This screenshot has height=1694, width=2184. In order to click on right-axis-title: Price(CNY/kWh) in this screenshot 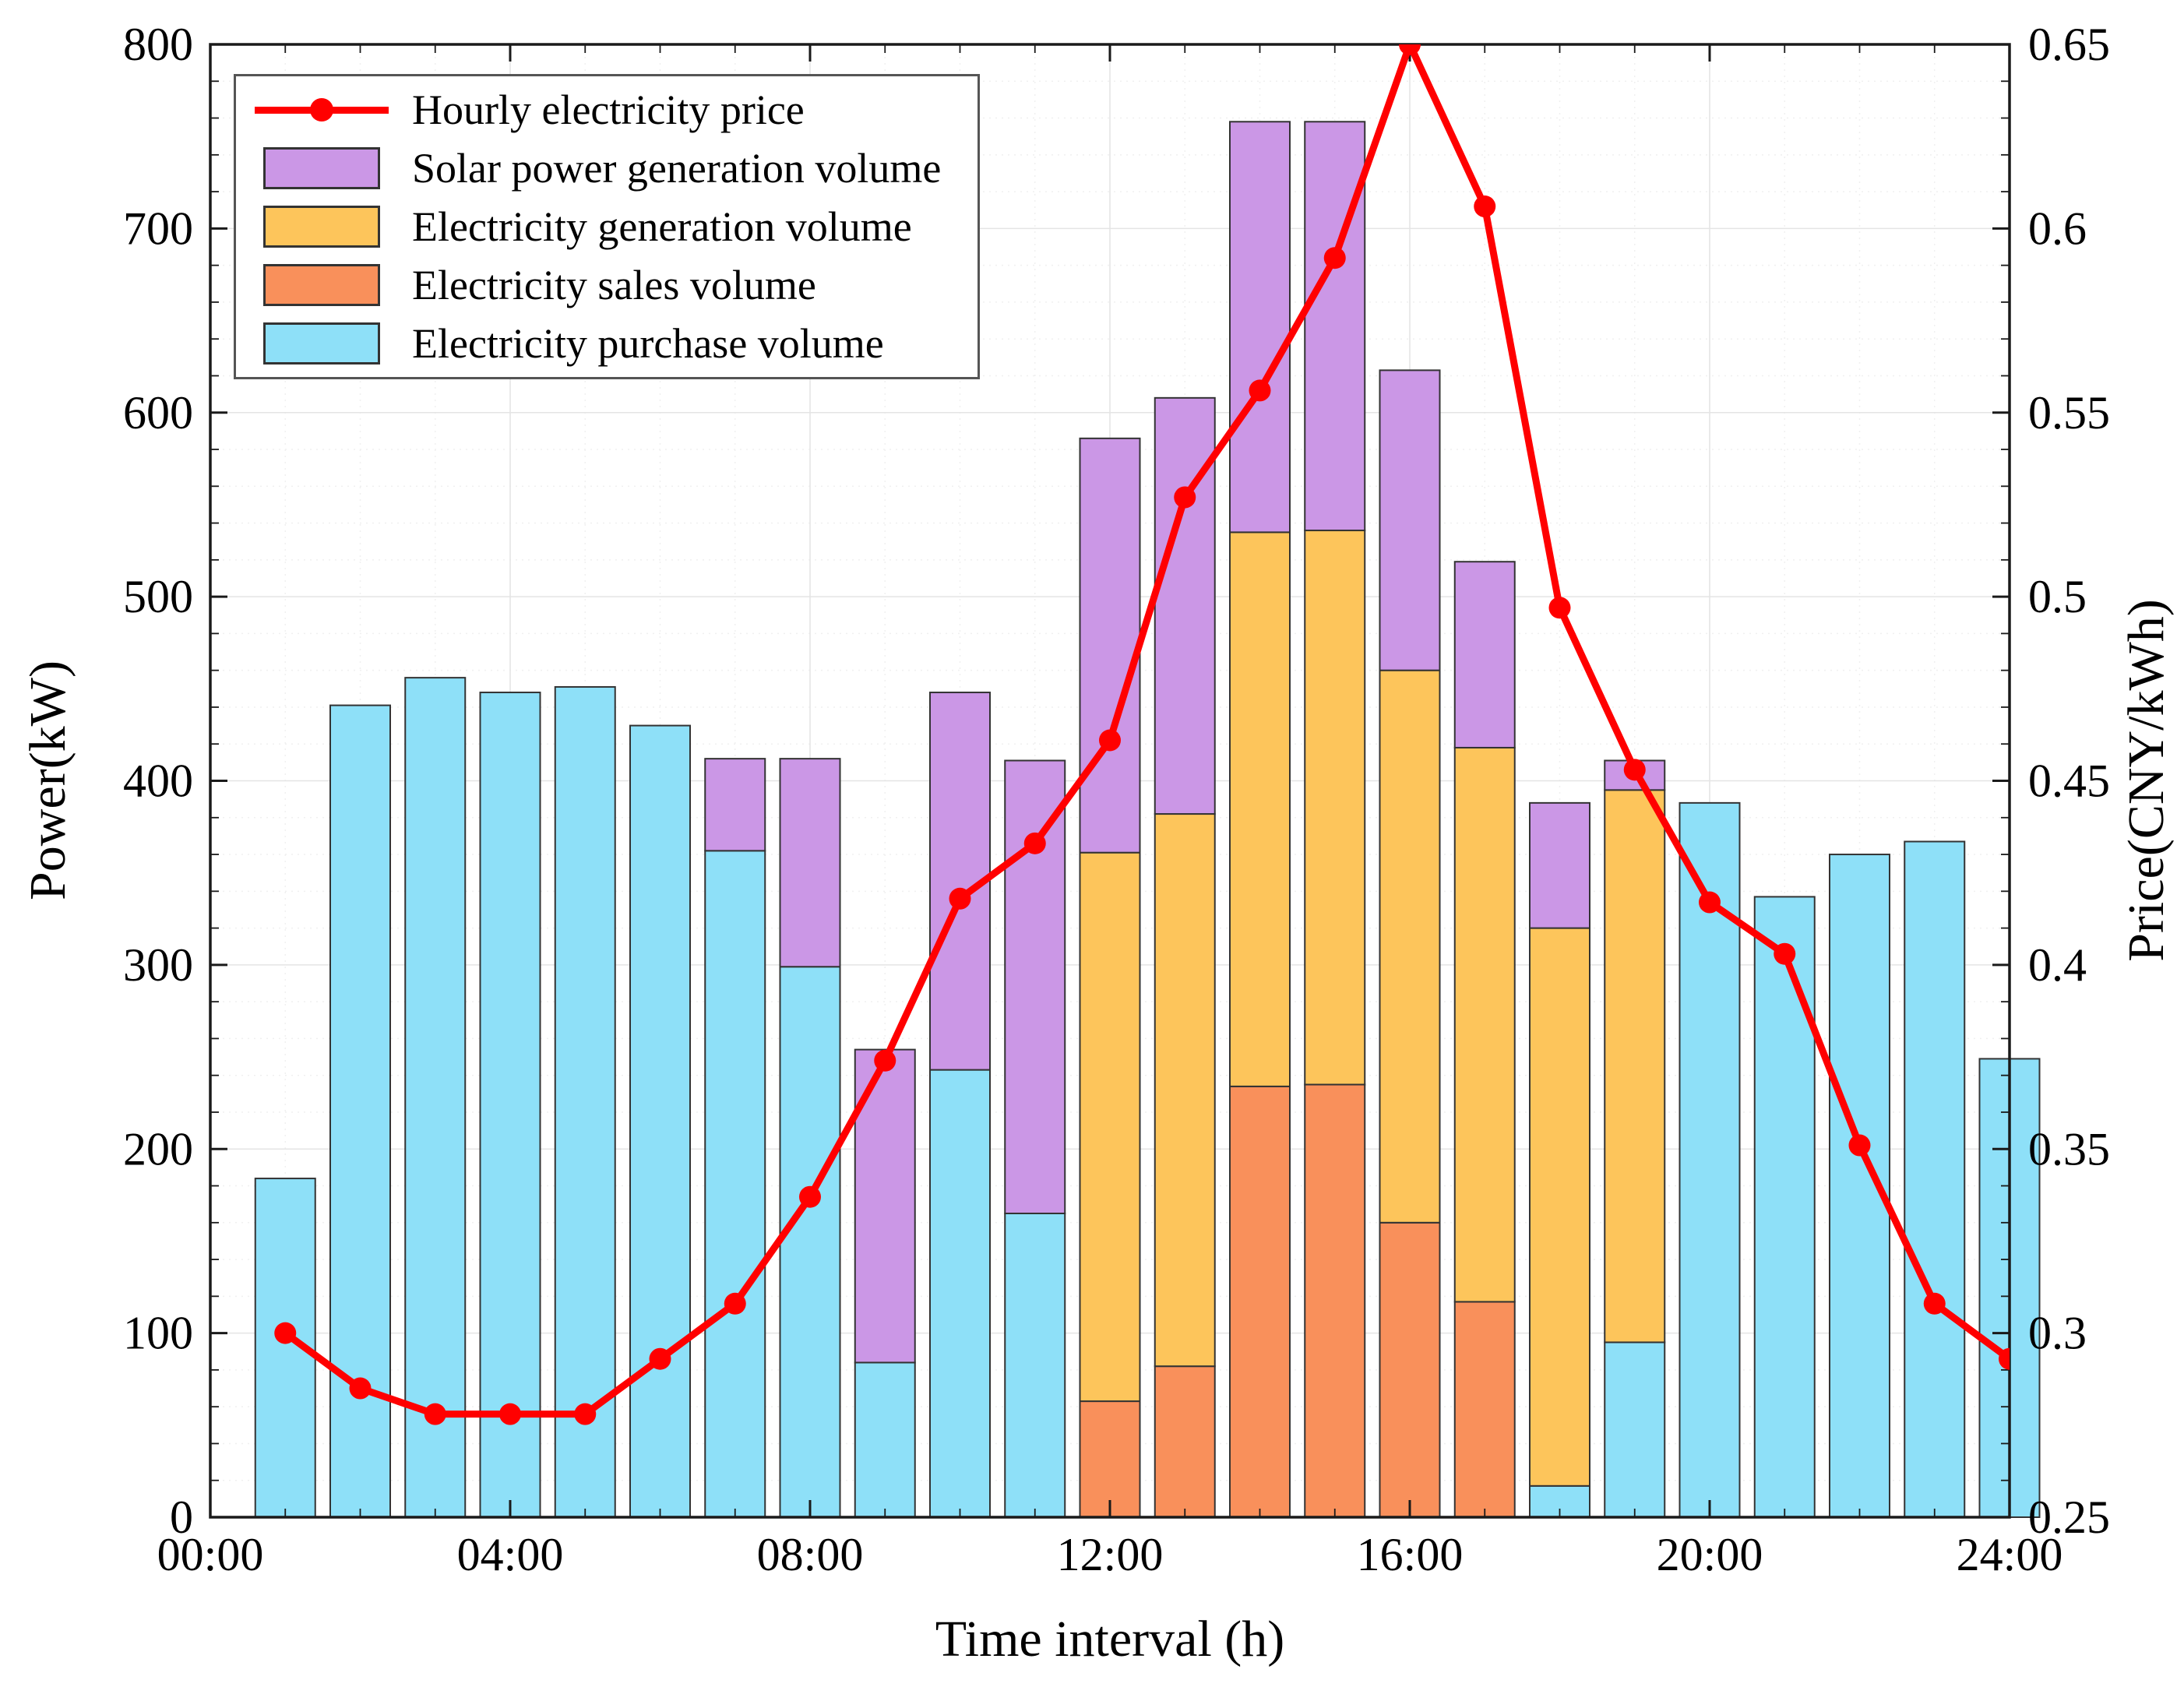, I will do `click(2146, 780)`.